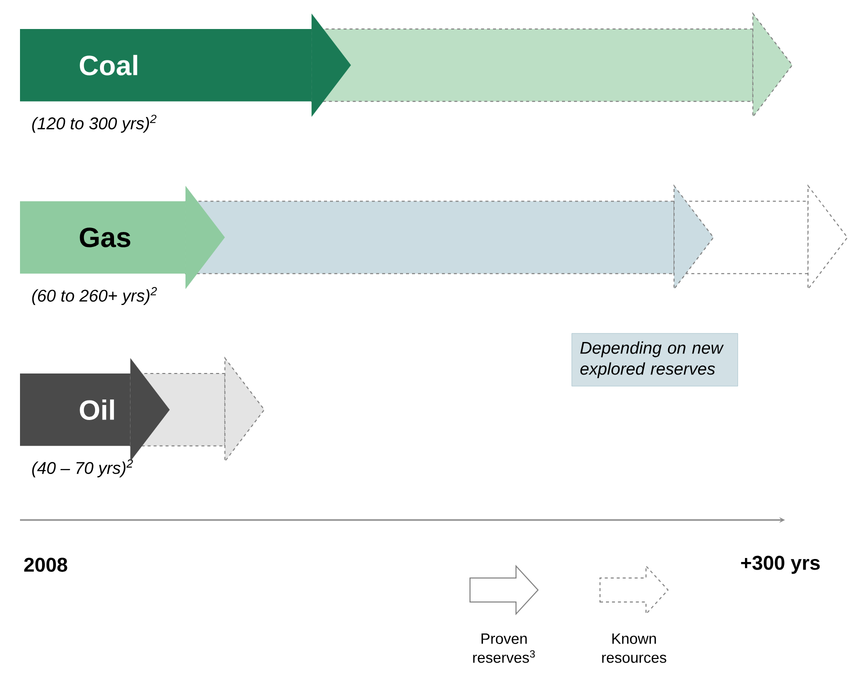  I want to click on text: 2008, so click(46, 565).